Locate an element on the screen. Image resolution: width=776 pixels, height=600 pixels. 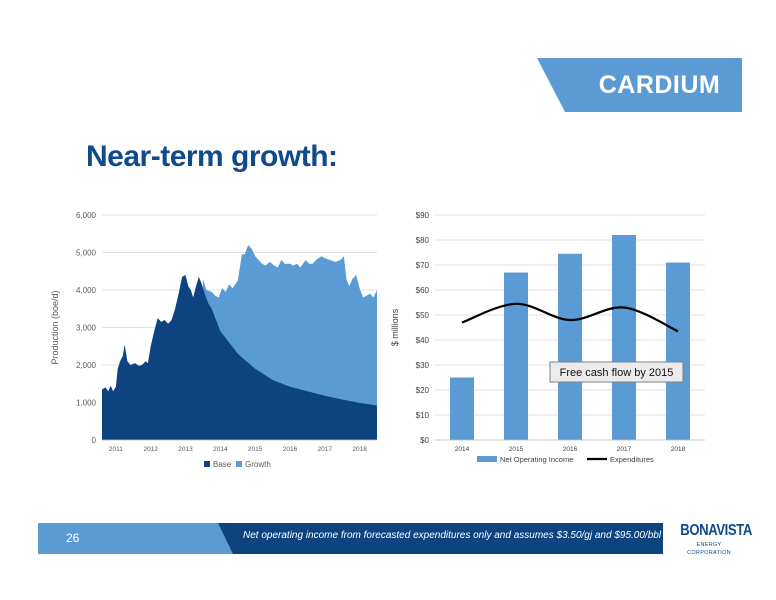
bar-chart-annotation: Free cash flow by 2015 is located at coordinates (616, 372).